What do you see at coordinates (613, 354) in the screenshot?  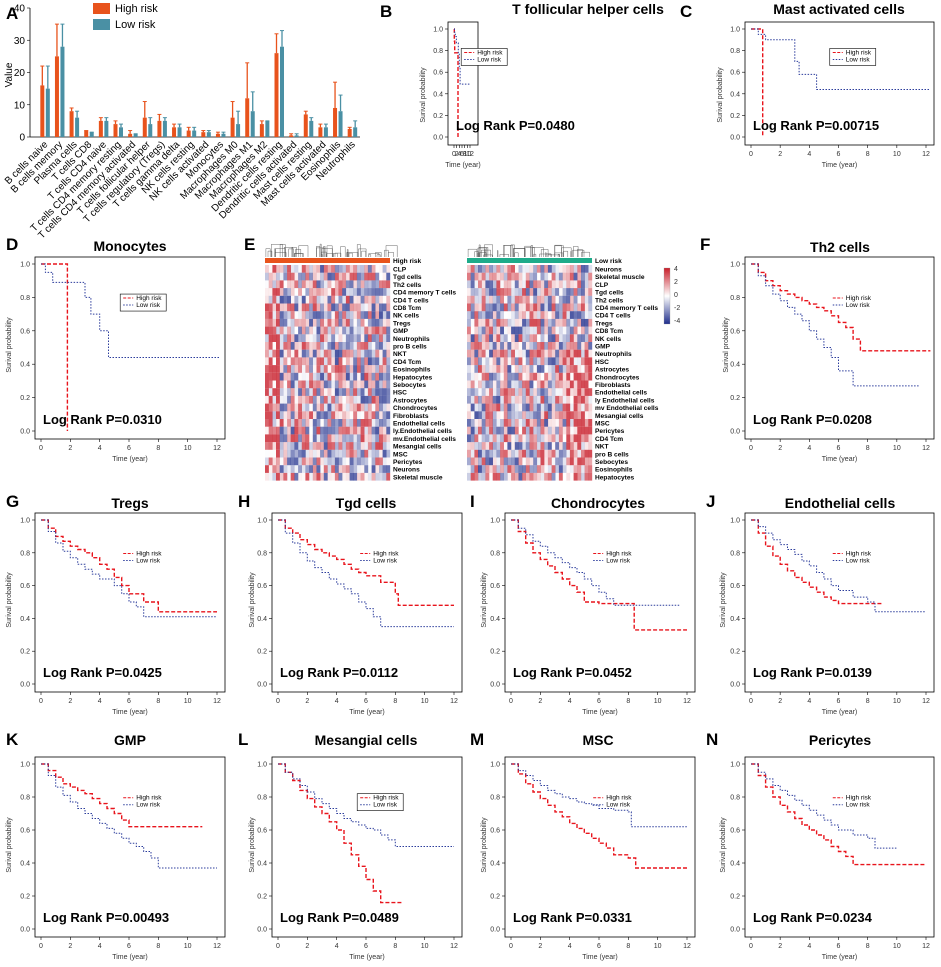 I see `heatmap-row-label: Neutrophils` at bounding box center [613, 354].